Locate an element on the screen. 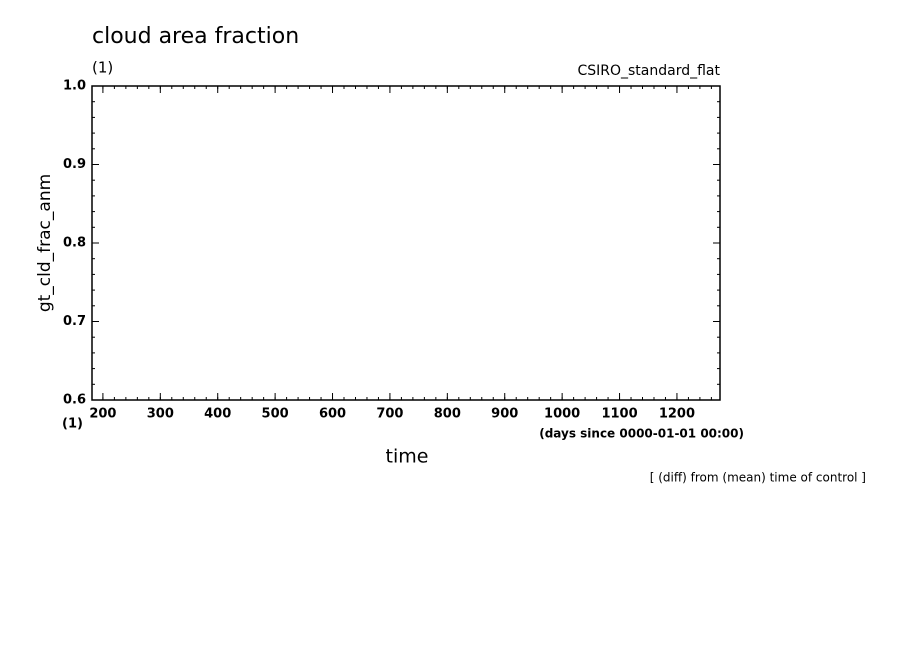  x-units: (days since 0000-01-01 00:00) is located at coordinates (641, 434).